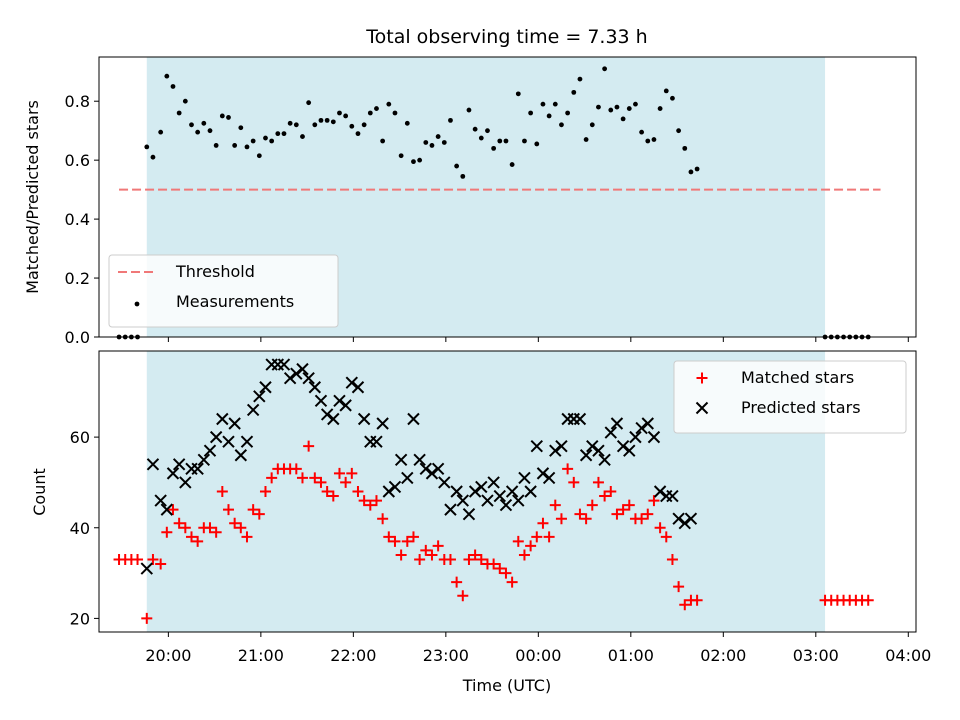  What do you see at coordinates (77, 337) in the screenshot?
I see `top-y-tick-label: 0.0` at bounding box center [77, 337].